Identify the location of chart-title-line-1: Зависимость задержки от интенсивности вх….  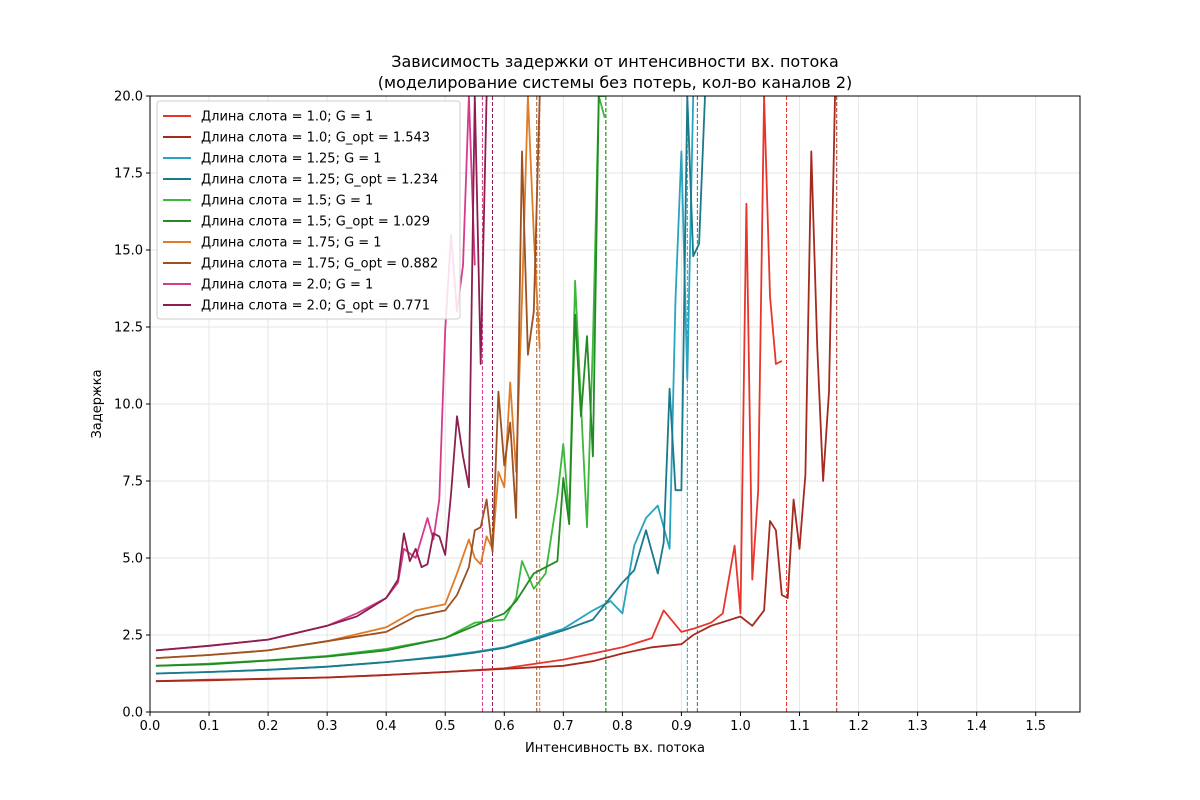
(615, 61).